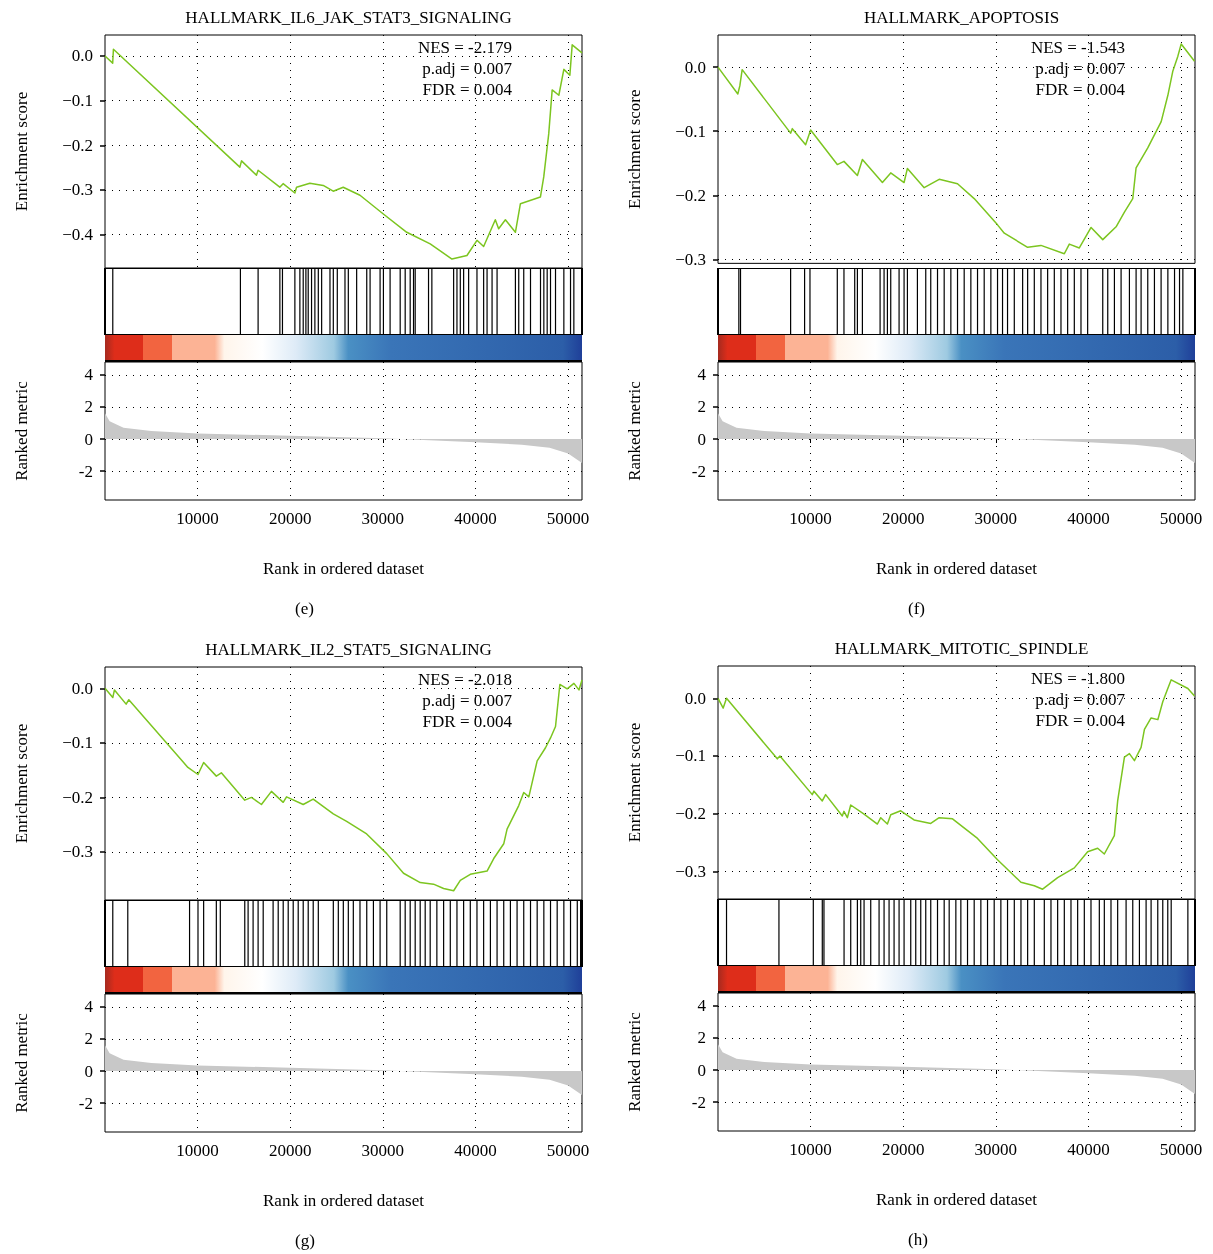 The width and height of the screenshot is (1213, 1254). I want to click on annotation: NES = -2.018, so click(464, 679).